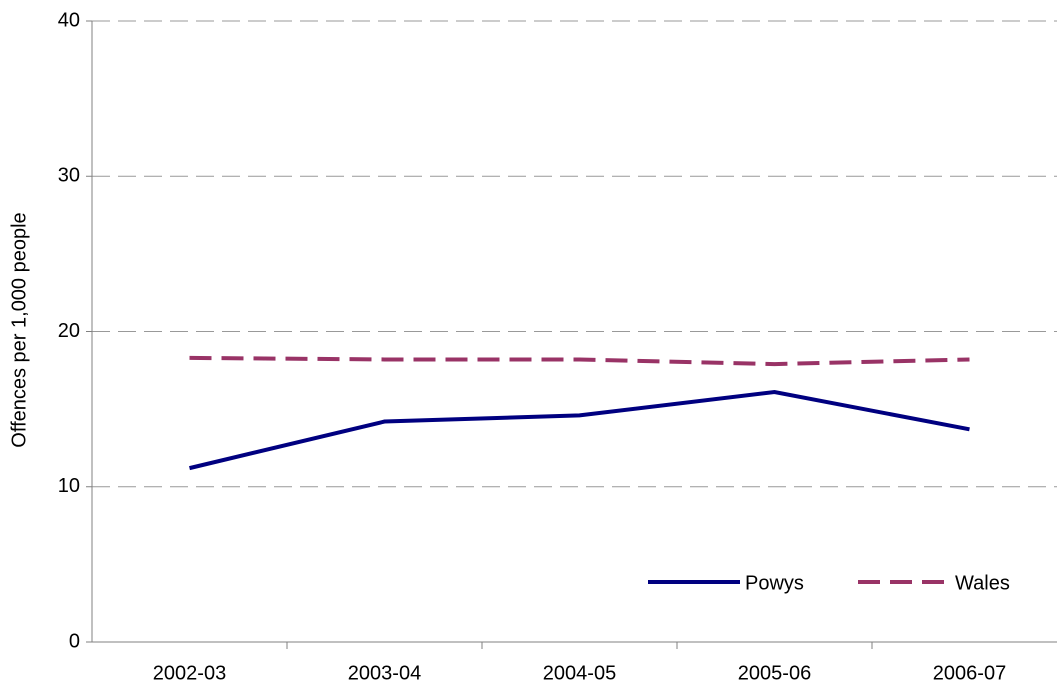  What do you see at coordinates (579, 673) in the screenshot?
I see `x-tick-label: 2004-05` at bounding box center [579, 673].